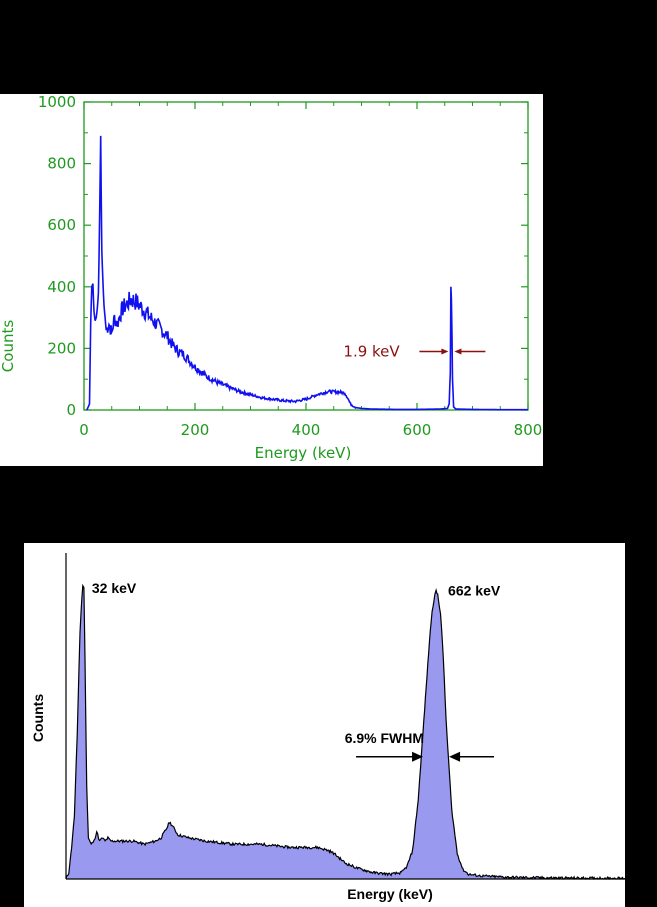 The width and height of the screenshot is (657, 907). What do you see at coordinates (61, 348) in the screenshot?
I see `top-y-tick-label: 200` at bounding box center [61, 348].